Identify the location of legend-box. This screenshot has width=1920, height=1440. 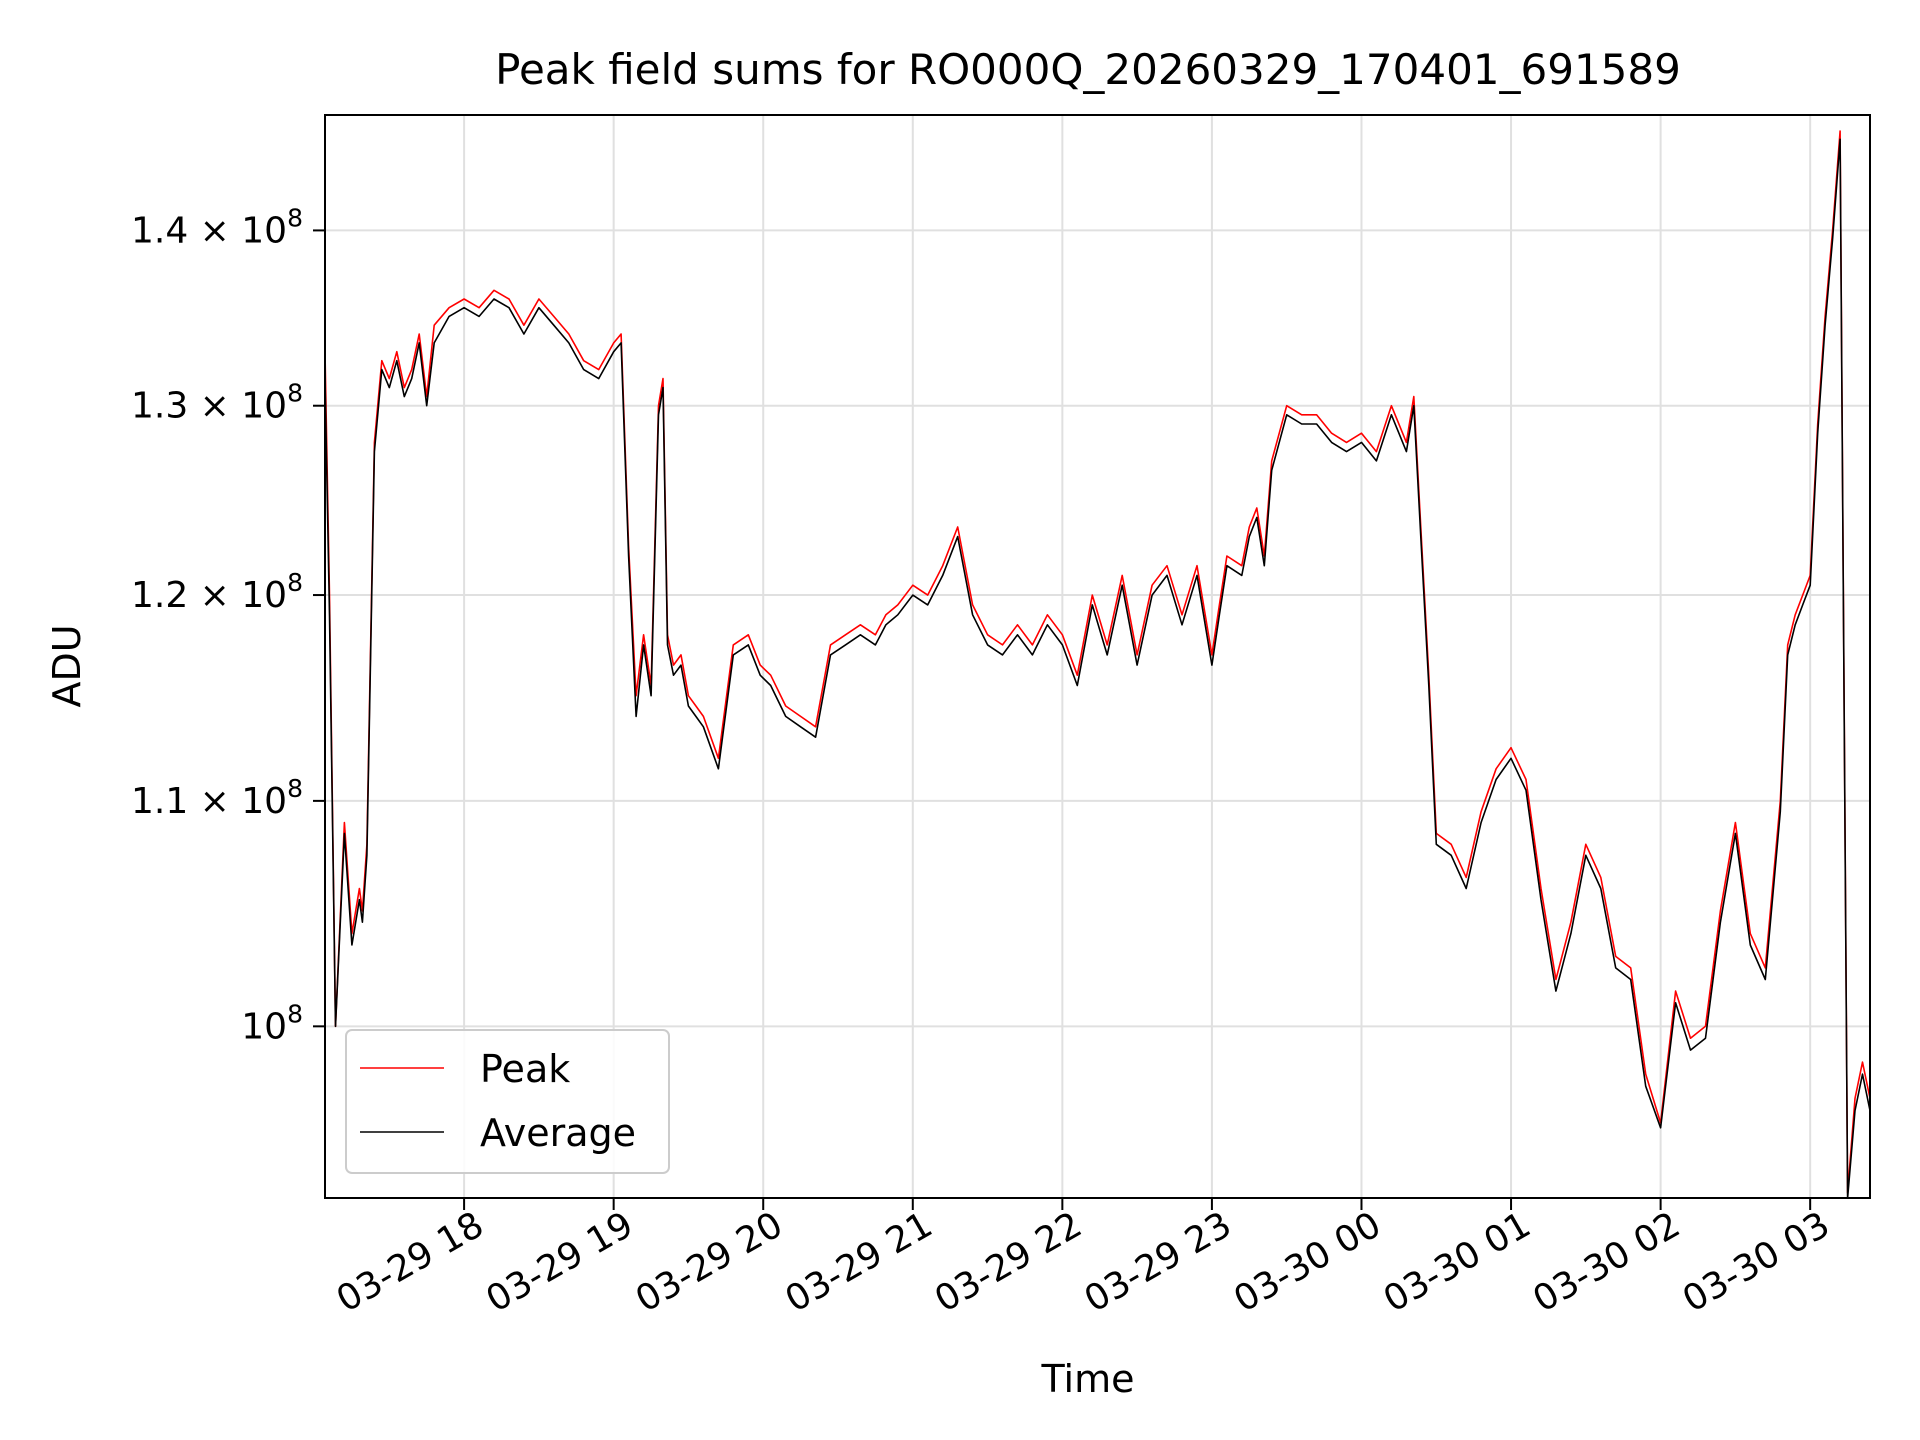
(507, 1101).